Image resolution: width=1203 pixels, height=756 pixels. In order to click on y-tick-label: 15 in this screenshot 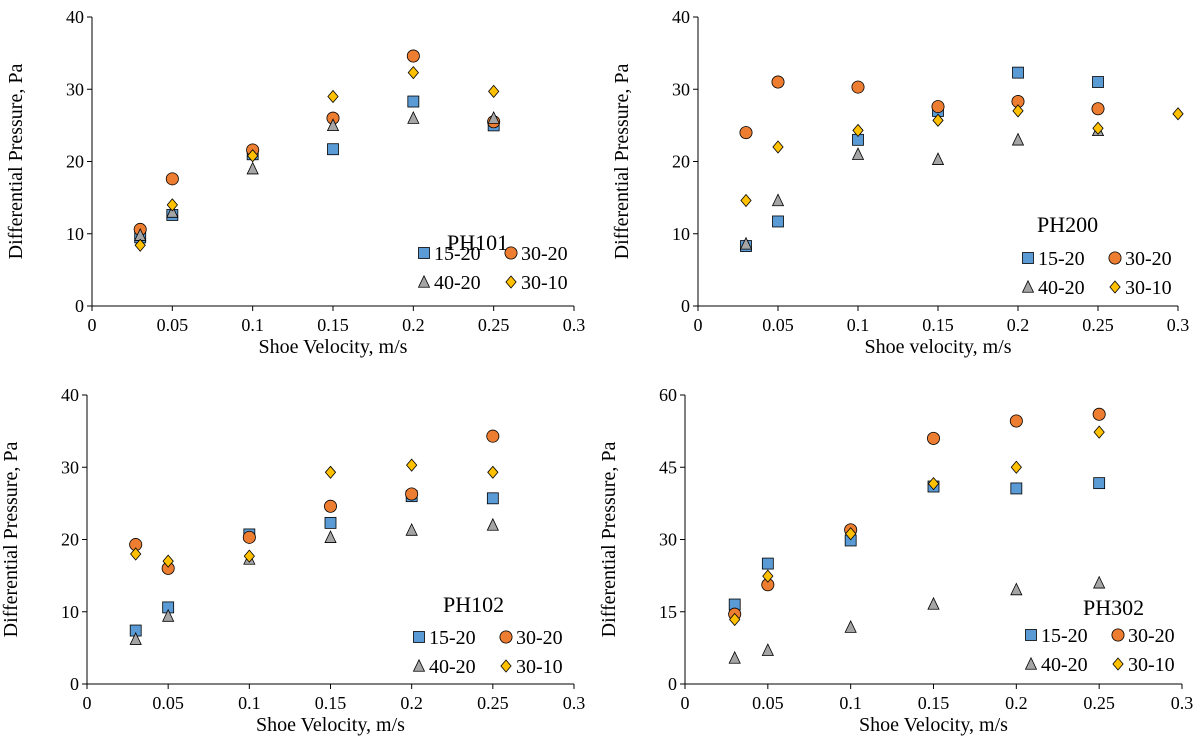, I will do `click(668, 612)`.